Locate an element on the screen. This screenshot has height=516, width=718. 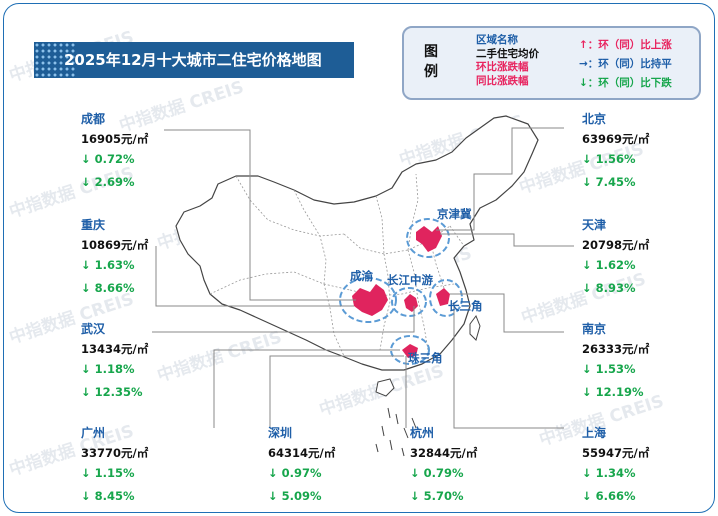
region-circle-changsanjiao is located at coordinates (446, 298).